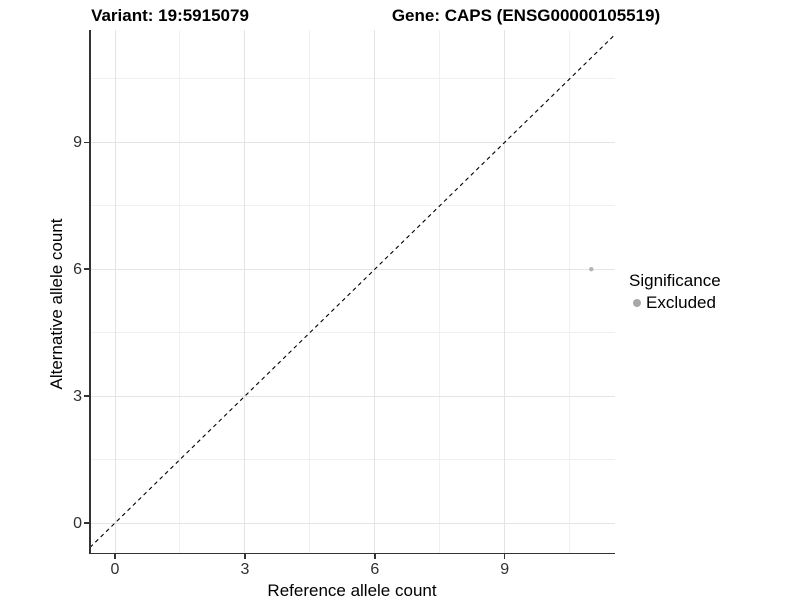 This screenshot has height=600, width=800. I want to click on y-tick-label-9: 9, so click(77, 143).